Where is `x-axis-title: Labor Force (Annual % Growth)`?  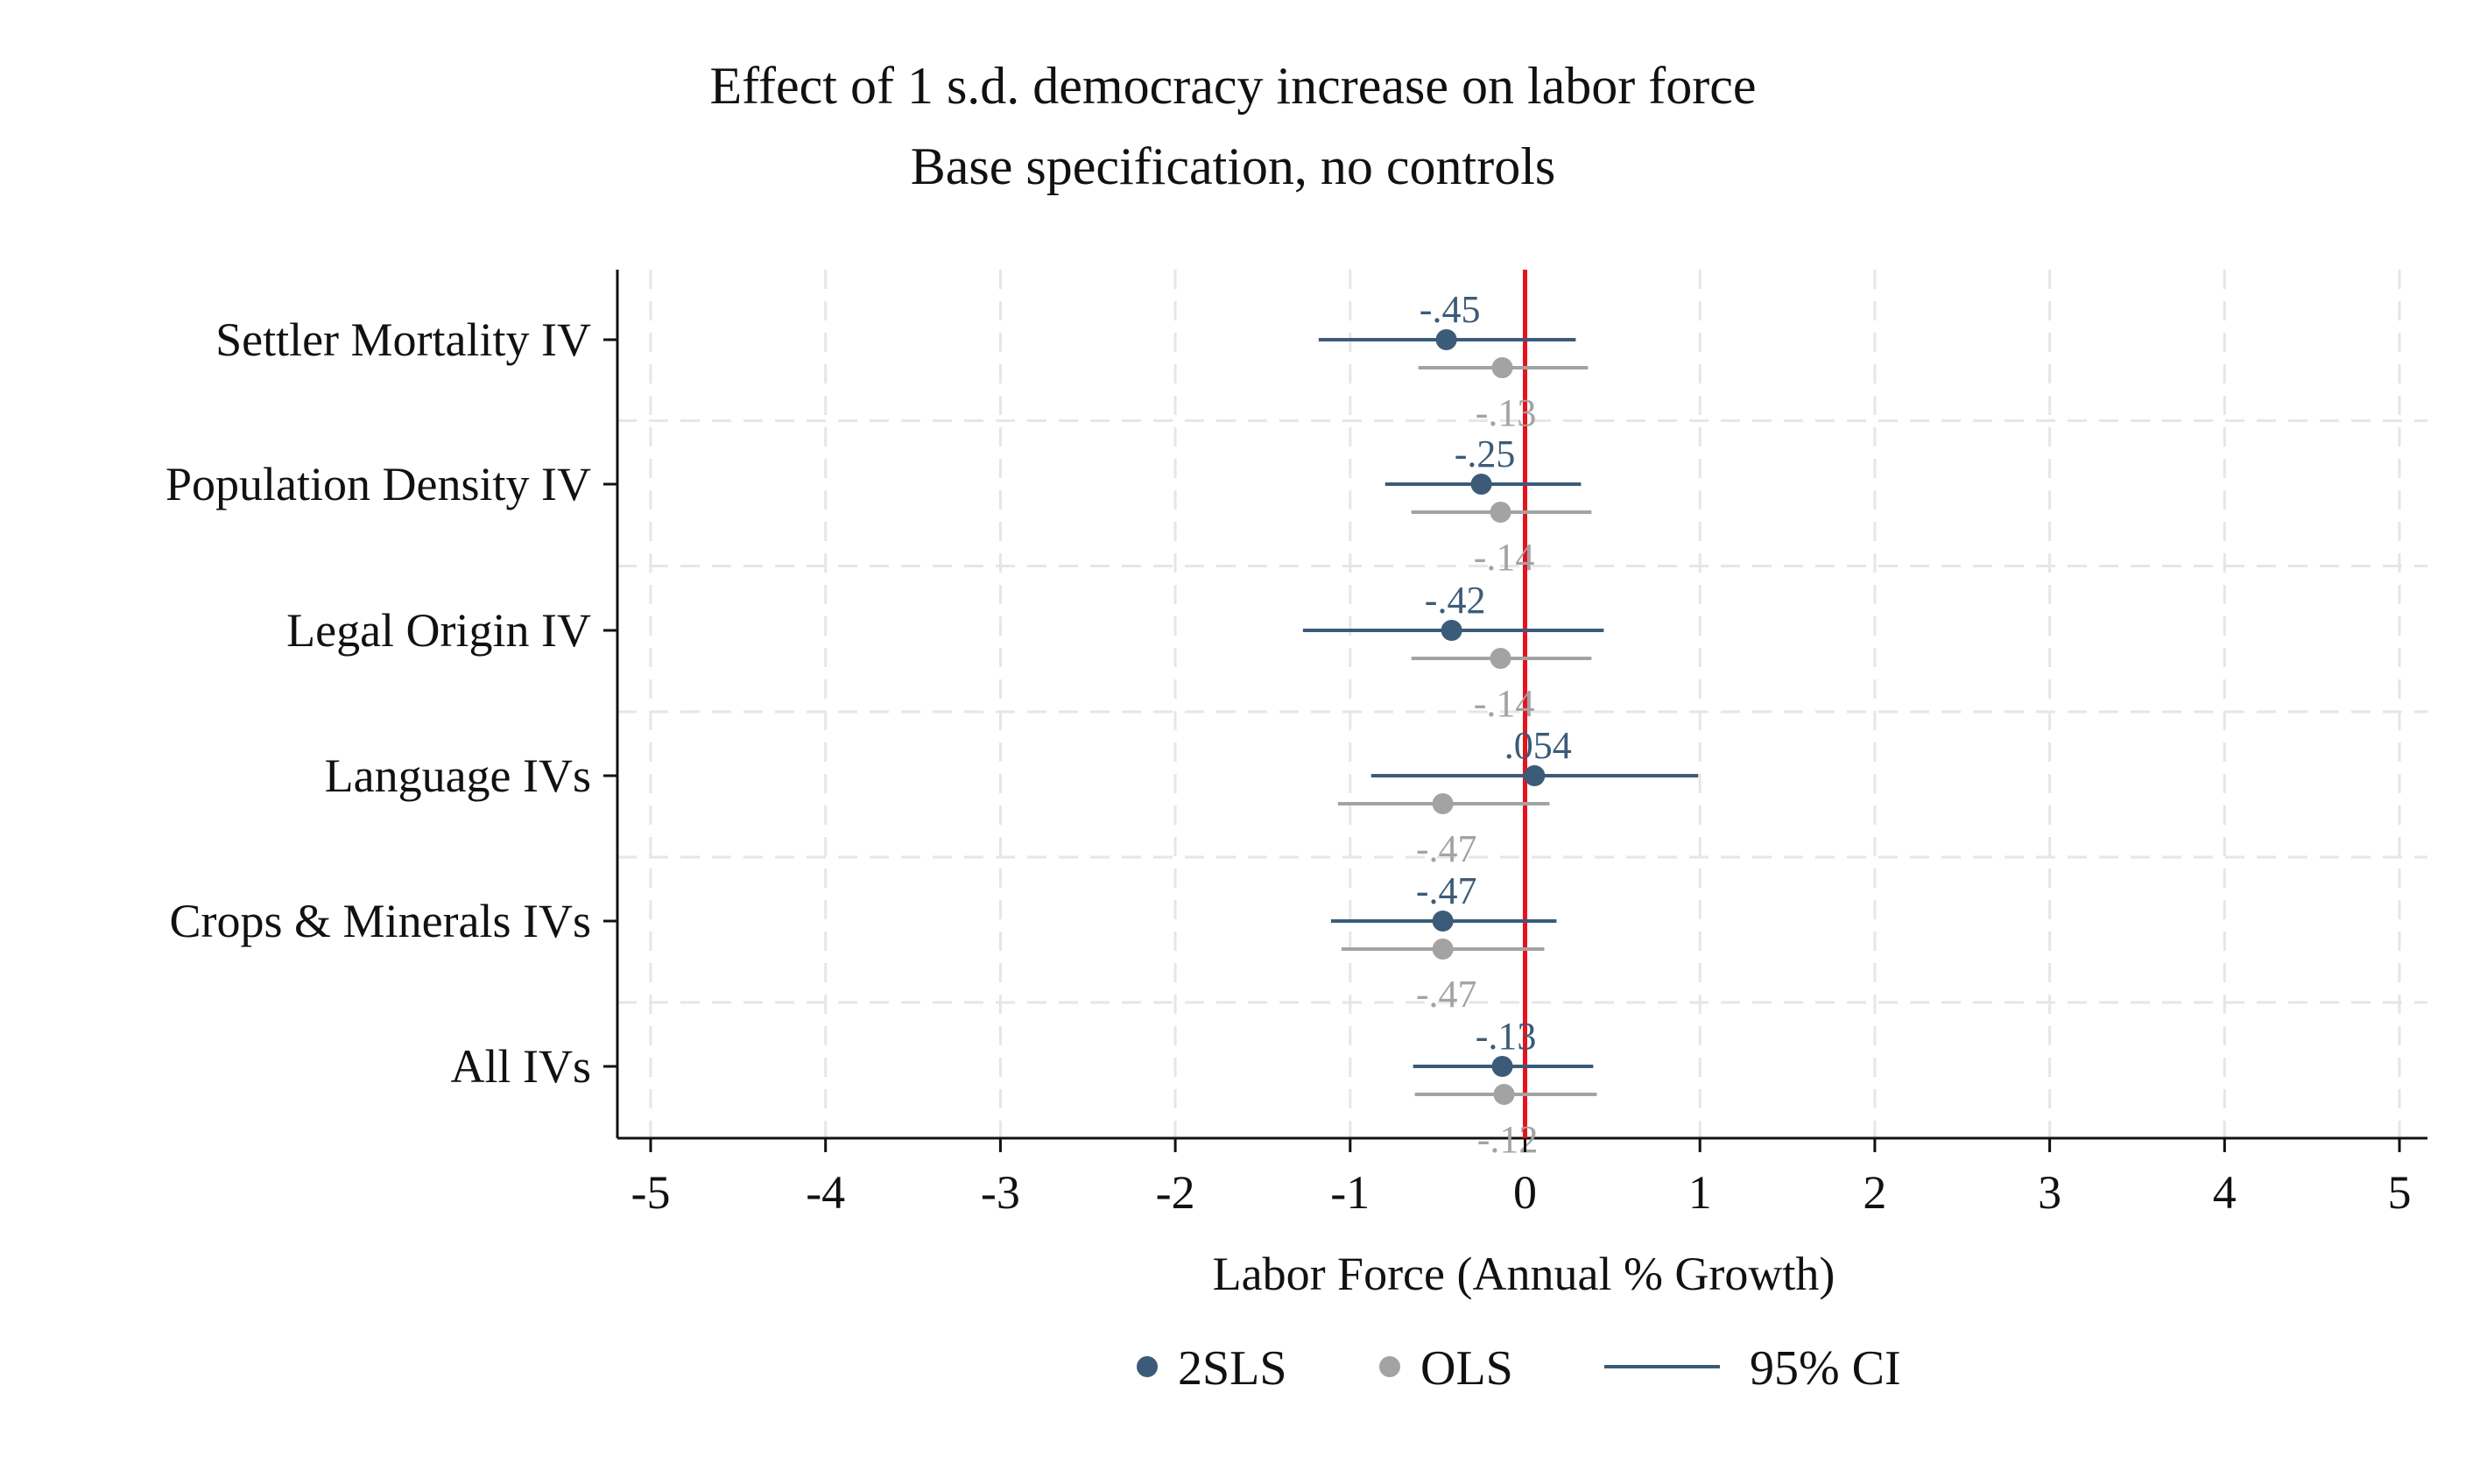 x-axis-title: Labor Force (Annual % Growth) is located at coordinates (1524, 1274).